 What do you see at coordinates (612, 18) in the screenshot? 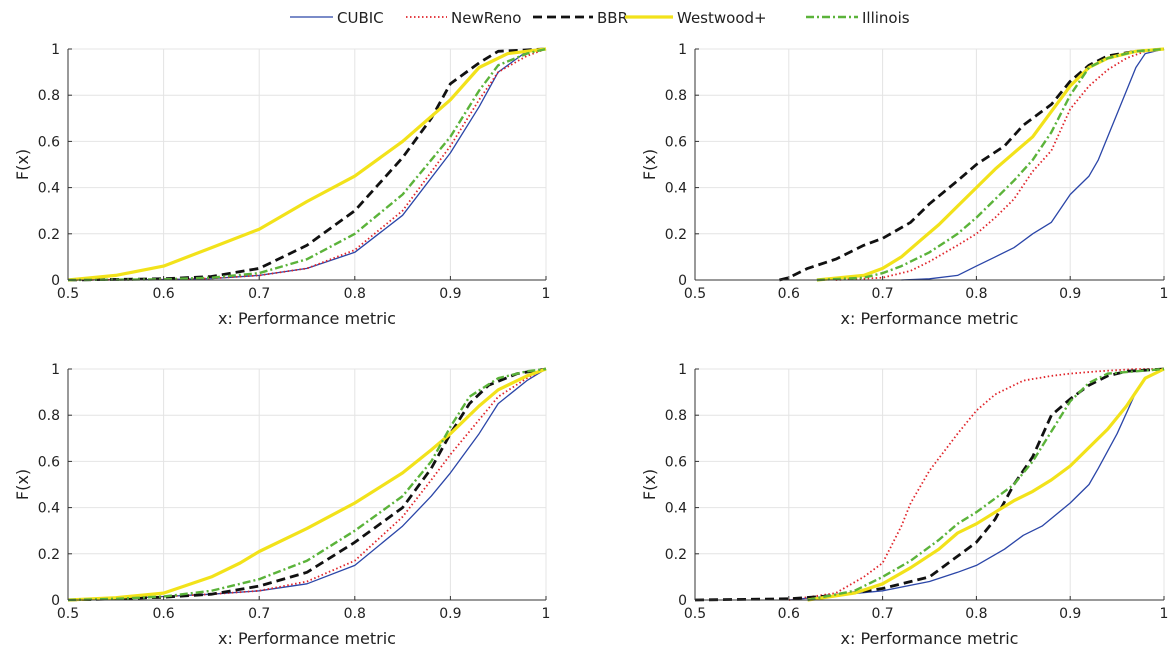
I see `legend-label-bbr: BBR` at bounding box center [612, 18].